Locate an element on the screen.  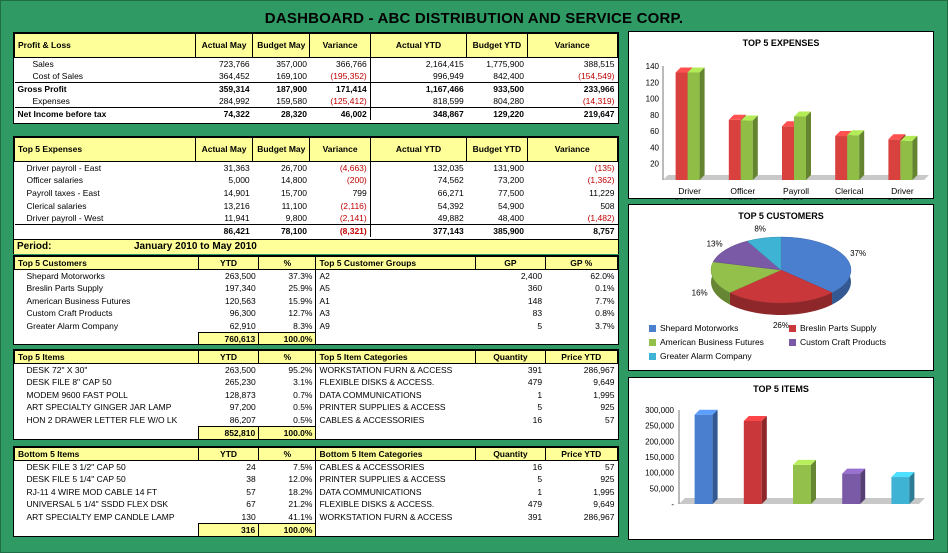
value-cell: (2,116) is located at coordinates (353, 205).